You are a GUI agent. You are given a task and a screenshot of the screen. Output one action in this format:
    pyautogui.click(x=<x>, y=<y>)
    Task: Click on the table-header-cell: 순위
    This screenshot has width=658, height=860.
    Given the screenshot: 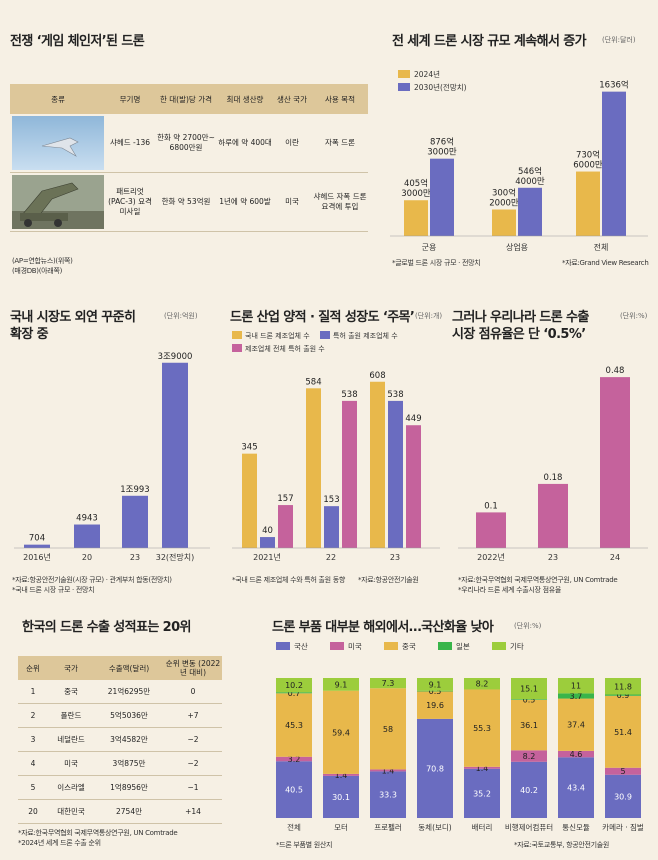 What is the action you would take?
    pyautogui.click(x=33, y=668)
    